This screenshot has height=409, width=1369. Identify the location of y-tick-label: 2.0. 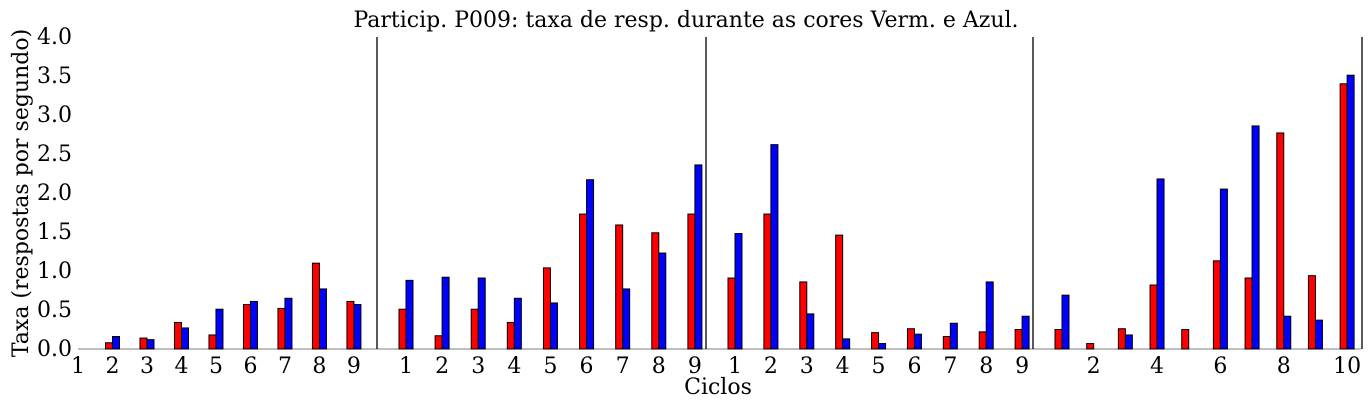
(54, 193).